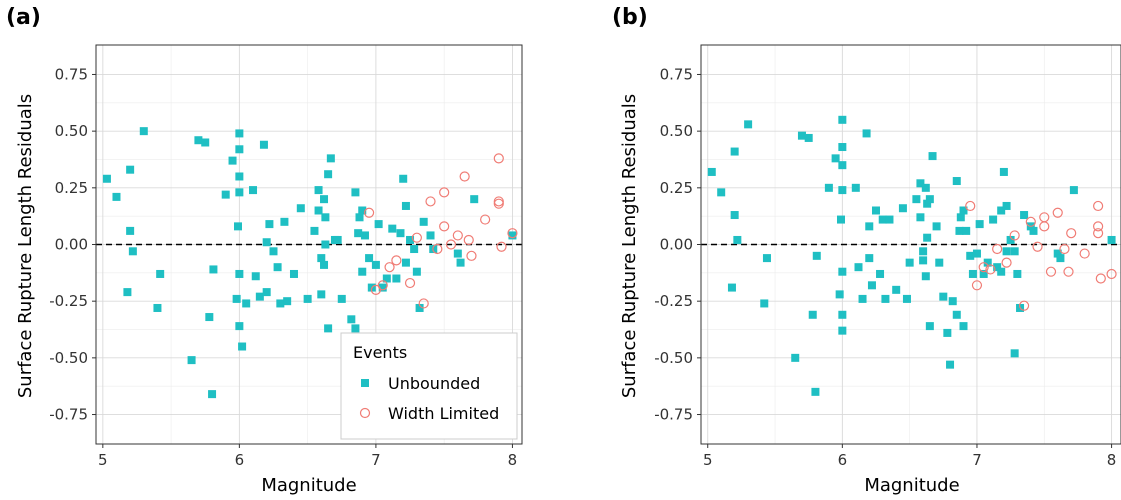  I want to click on legend-unbounded-marker, so click(365, 383).